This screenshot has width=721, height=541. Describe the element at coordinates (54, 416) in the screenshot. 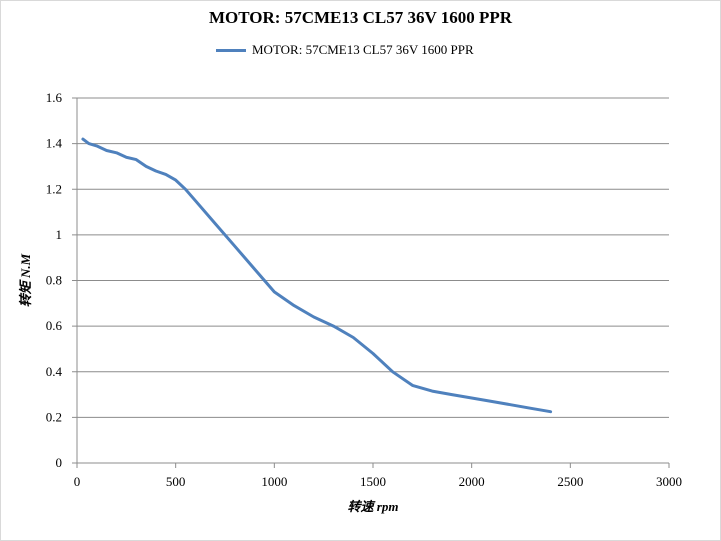

I see `y-tick-label: 0.2` at that location.